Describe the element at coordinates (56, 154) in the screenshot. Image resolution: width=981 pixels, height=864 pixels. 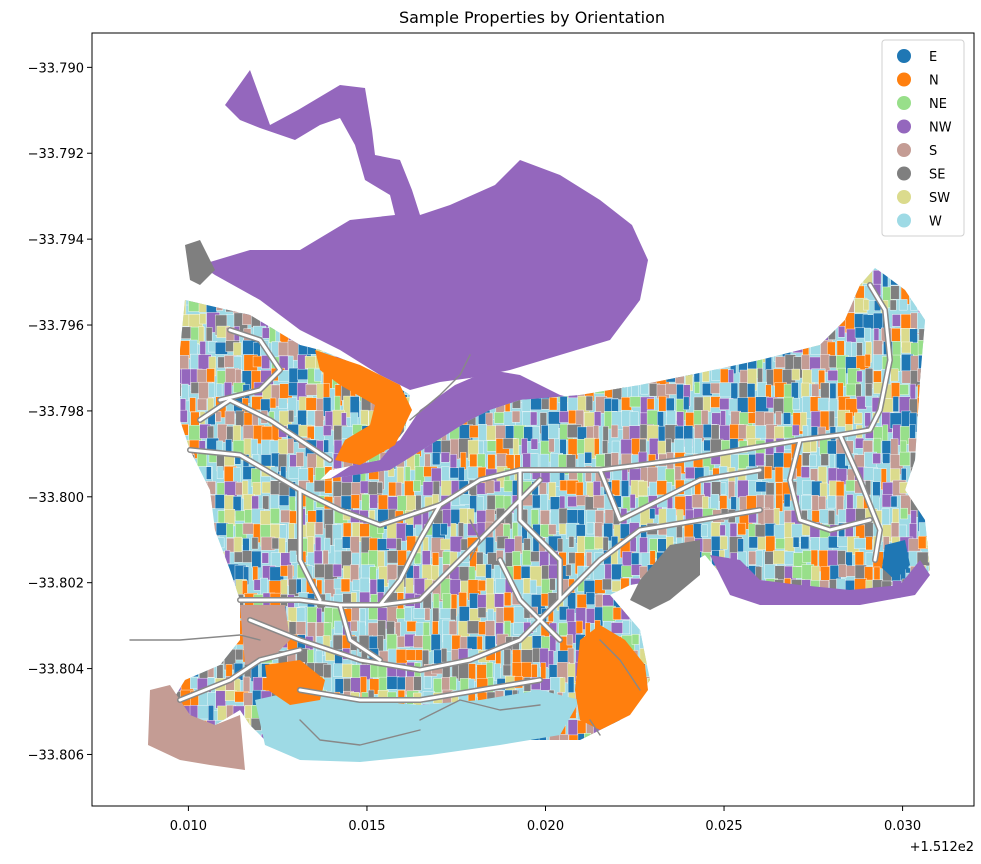
I see `y-tick-label: −33.792` at that location.